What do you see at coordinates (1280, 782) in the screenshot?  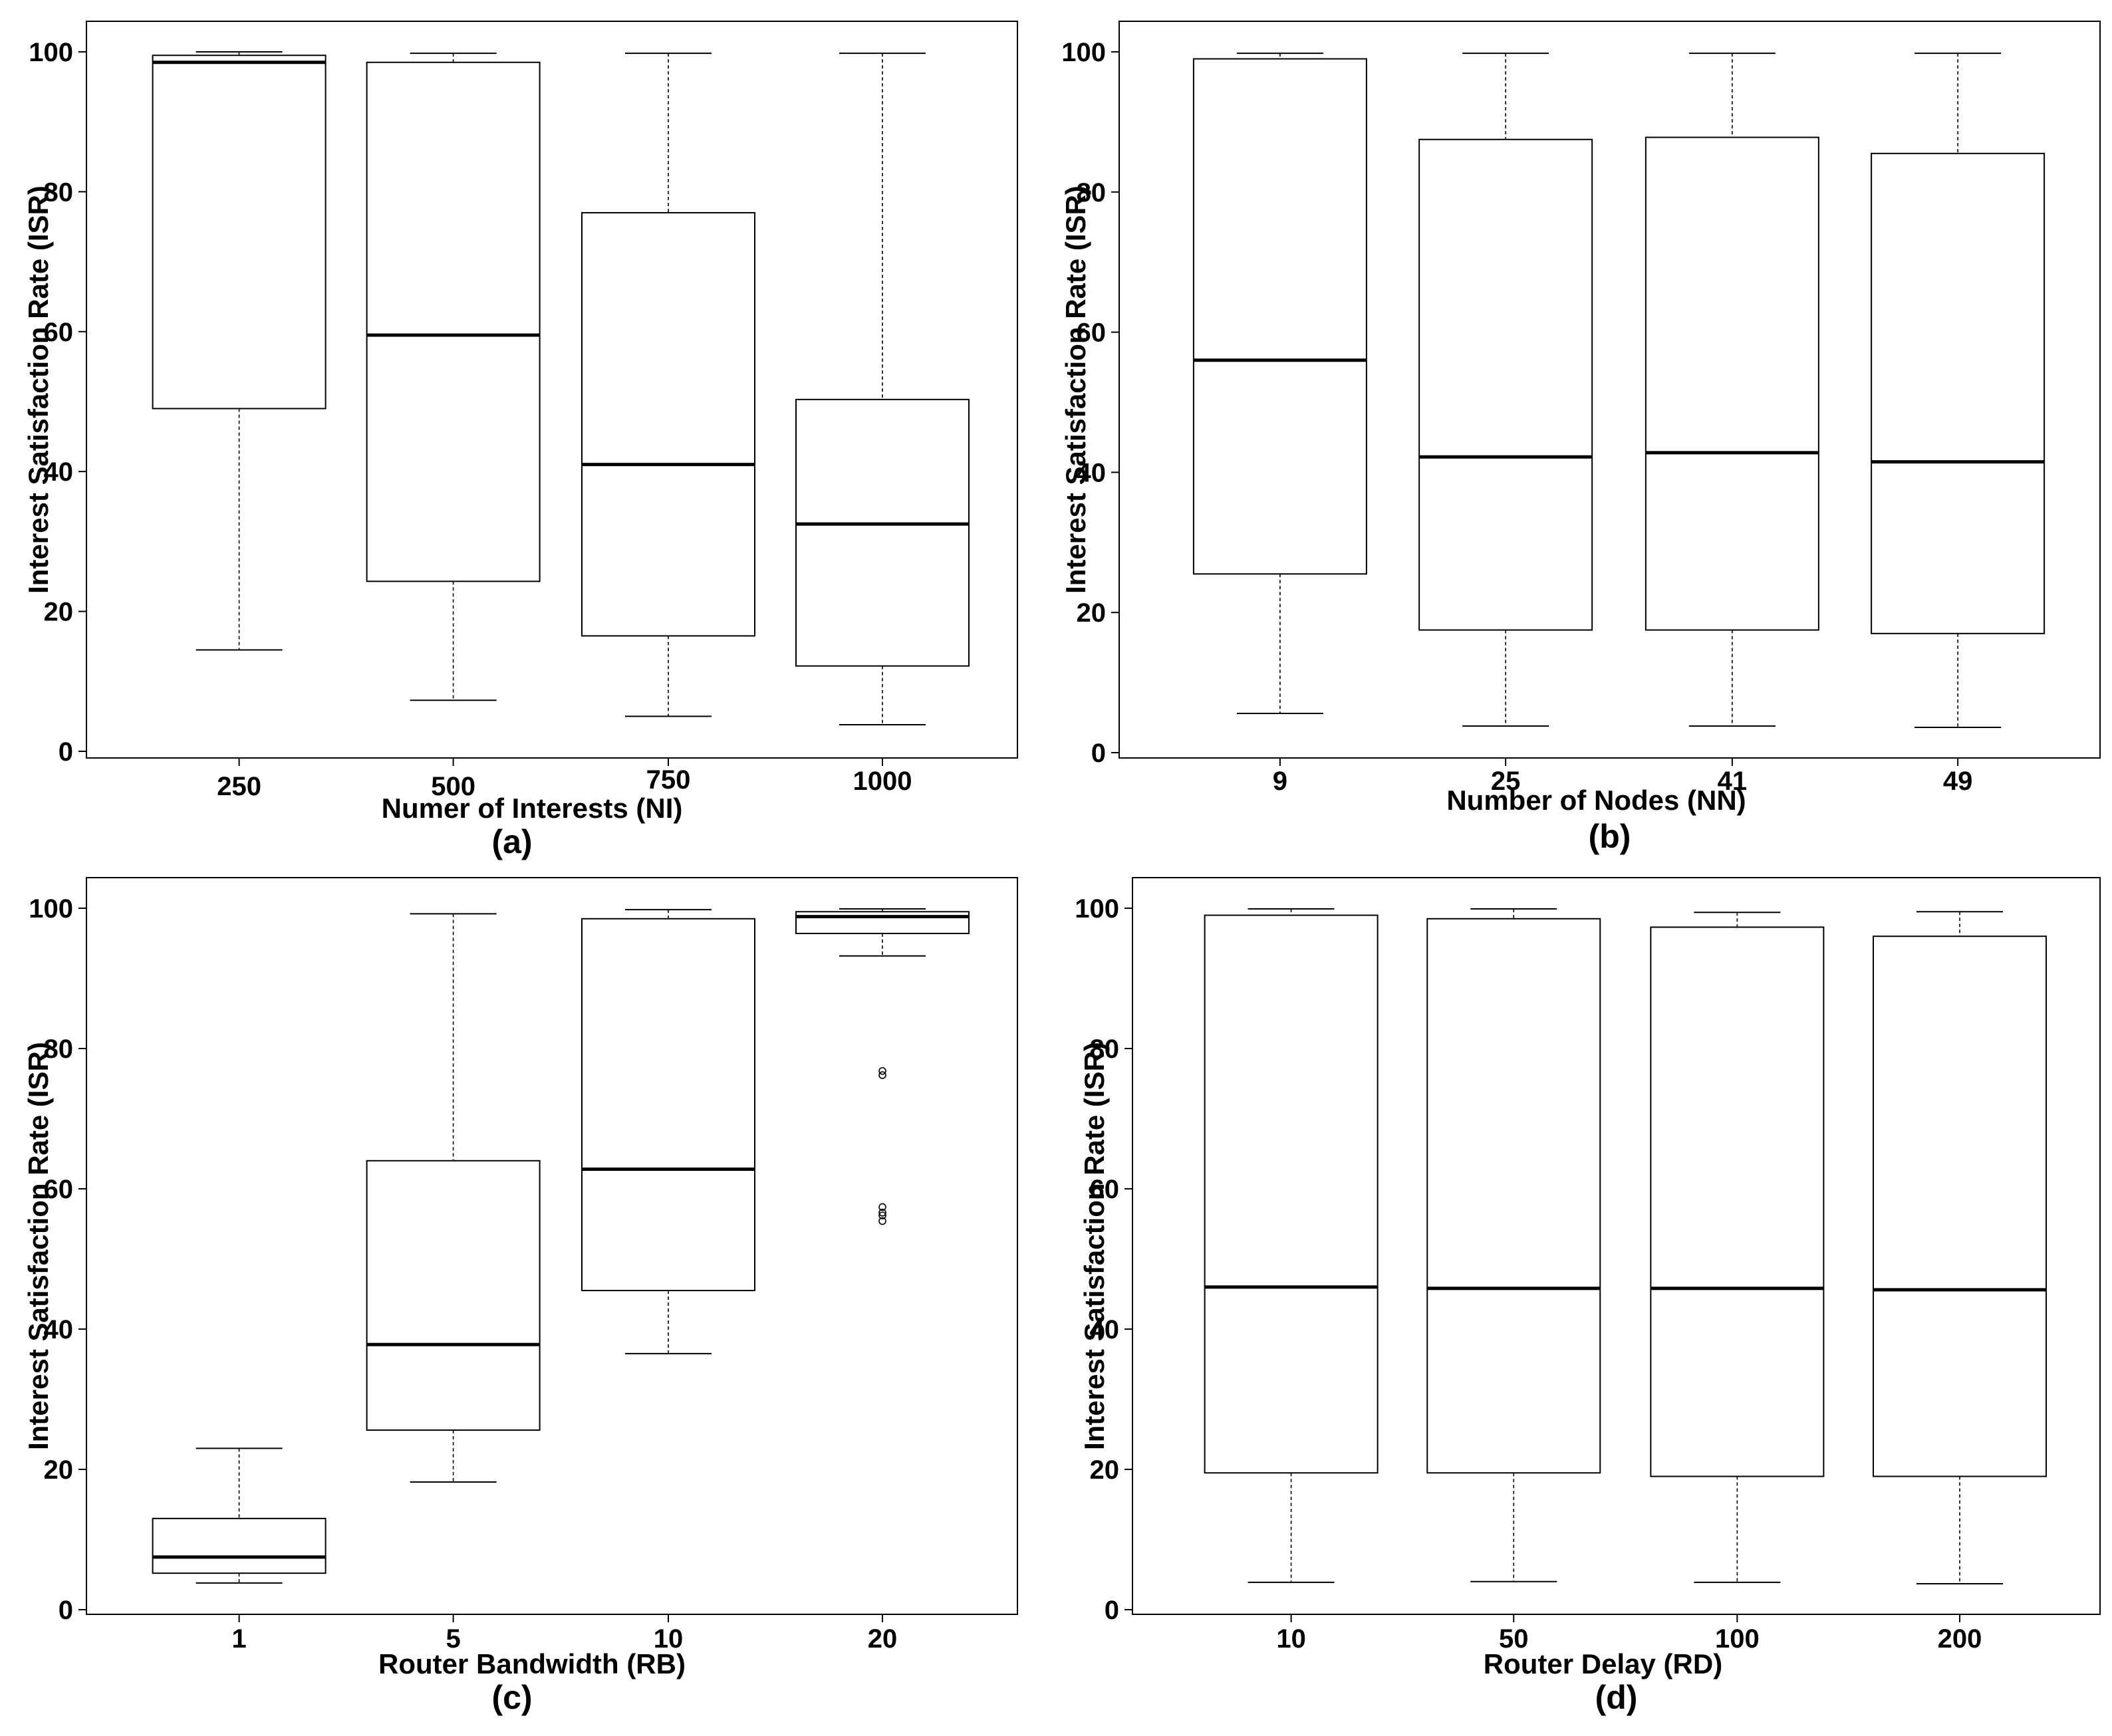 I see `x-tick-label: 9` at bounding box center [1280, 782].